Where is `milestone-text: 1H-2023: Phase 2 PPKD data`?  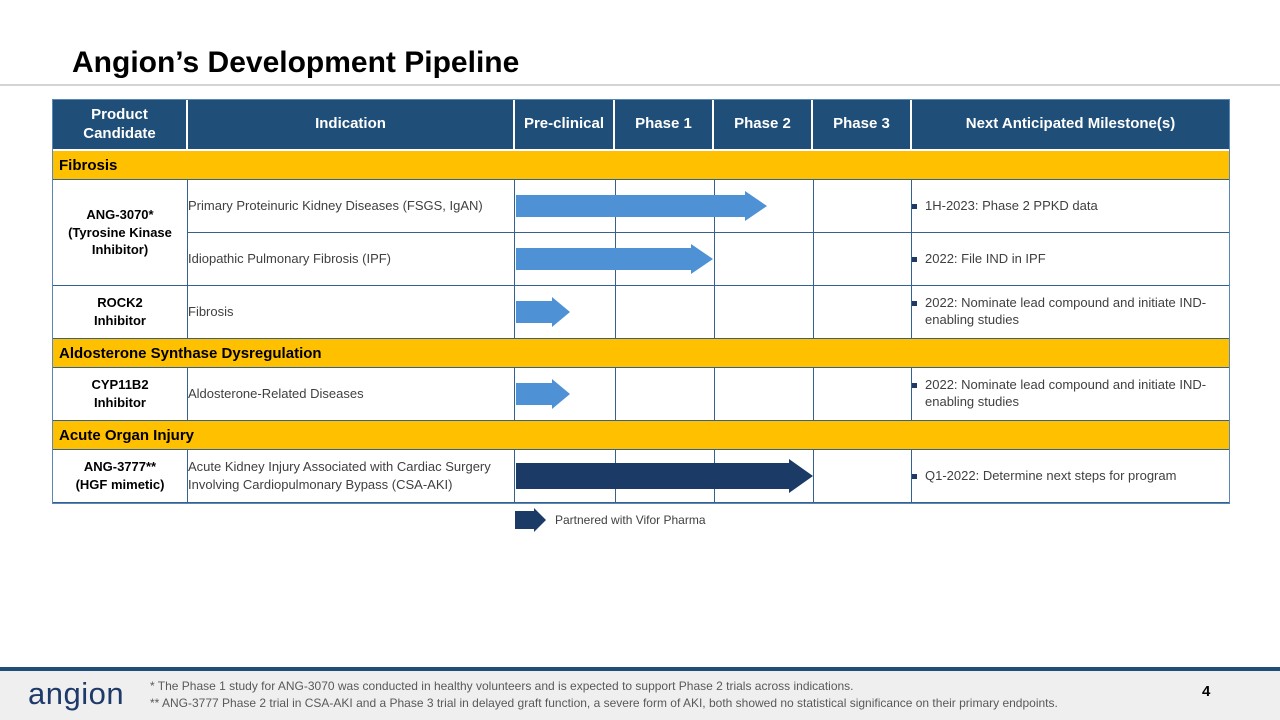 milestone-text: 1H-2023: Phase 2 PPKD data is located at coordinates (1011, 205).